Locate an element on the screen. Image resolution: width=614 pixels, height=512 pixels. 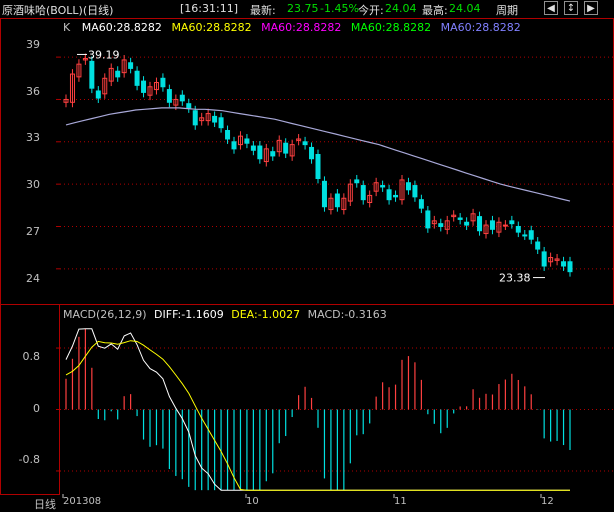
macd-title: MACD(26,12,9) is located at coordinates (105, 314).